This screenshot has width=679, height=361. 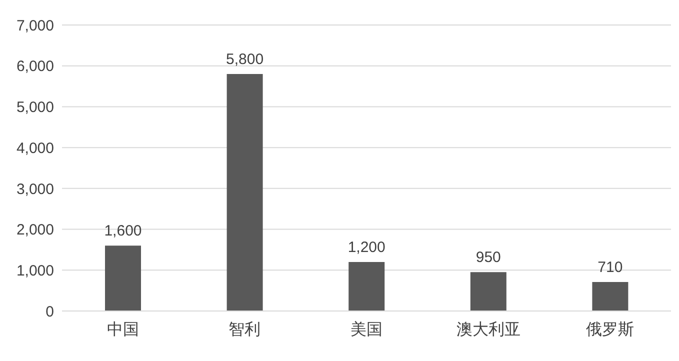 What do you see at coordinates (35, 189) in the screenshot?
I see `y-tick-label: 3,000` at bounding box center [35, 189].